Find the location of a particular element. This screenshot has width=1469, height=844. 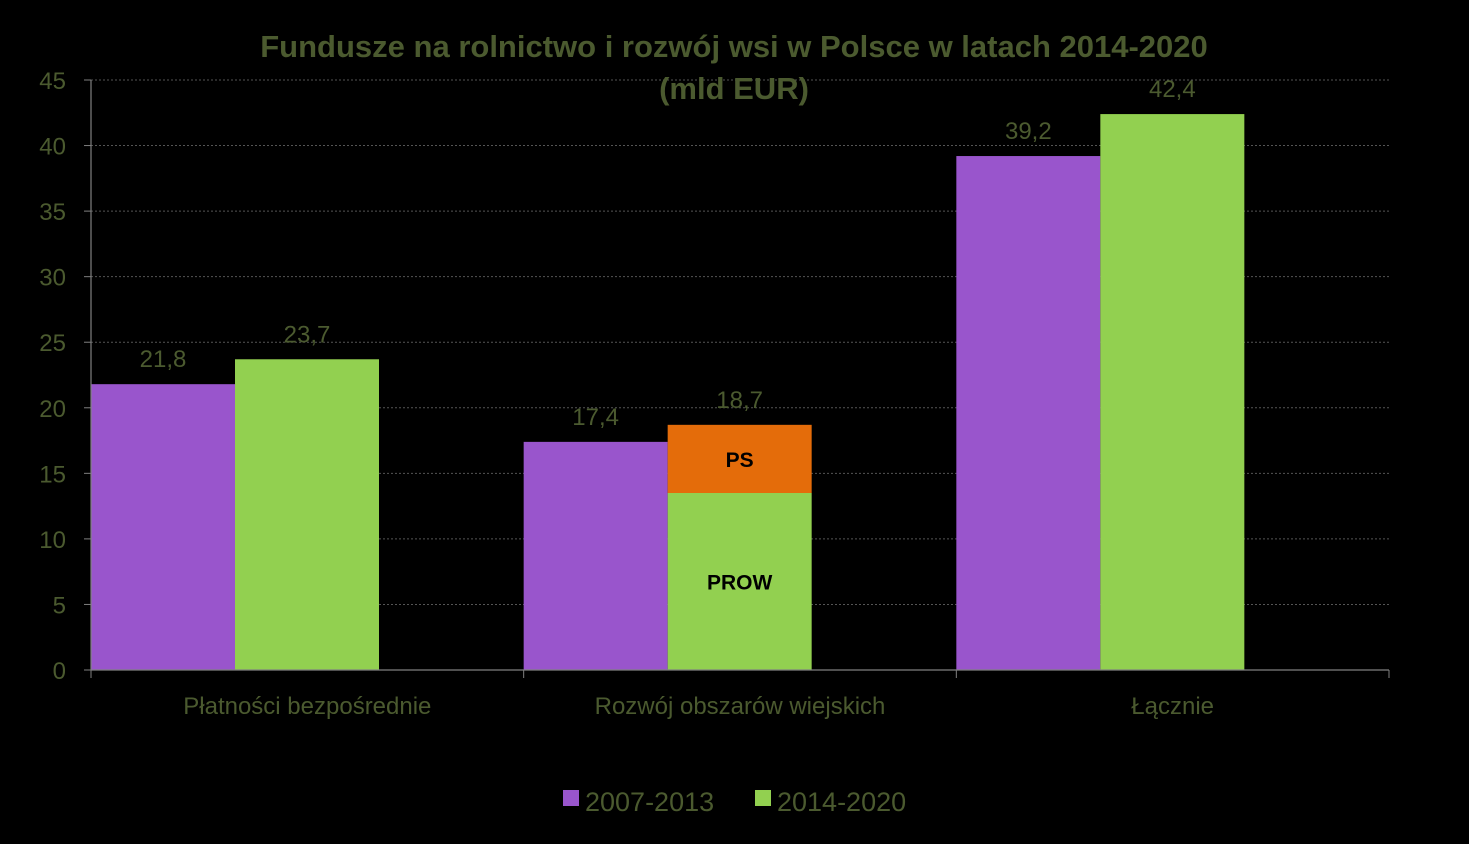

y-tick-label: 30 is located at coordinates (52, 278).